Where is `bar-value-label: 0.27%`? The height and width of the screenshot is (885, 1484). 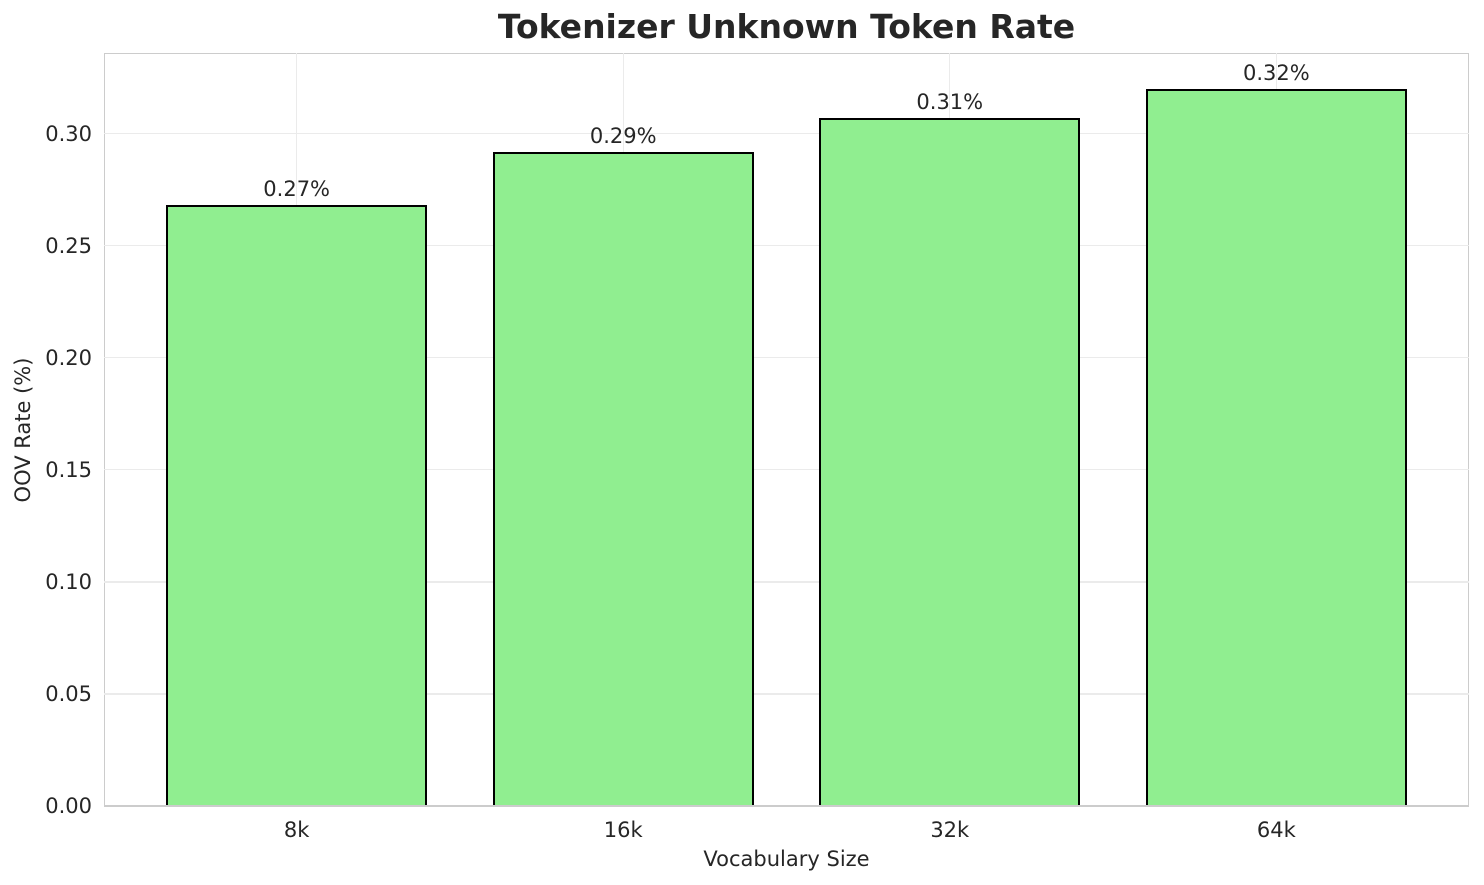 bar-value-label: 0.27% is located at coordinates (297, 189).